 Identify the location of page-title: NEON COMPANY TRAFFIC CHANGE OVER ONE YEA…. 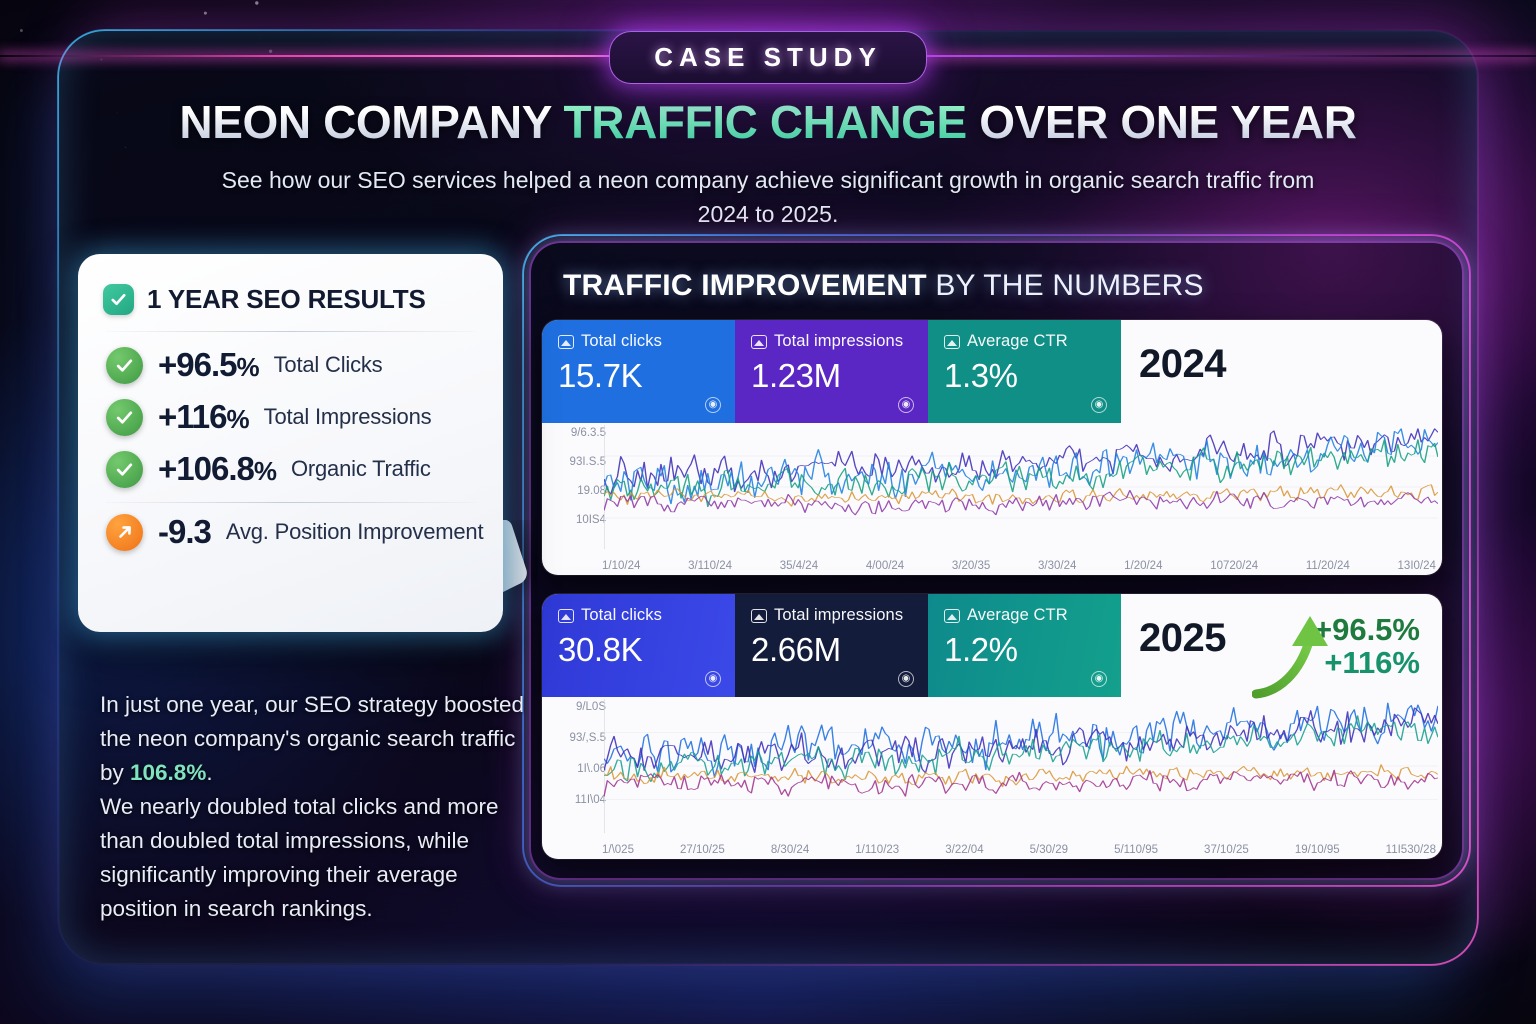
(768, 122).